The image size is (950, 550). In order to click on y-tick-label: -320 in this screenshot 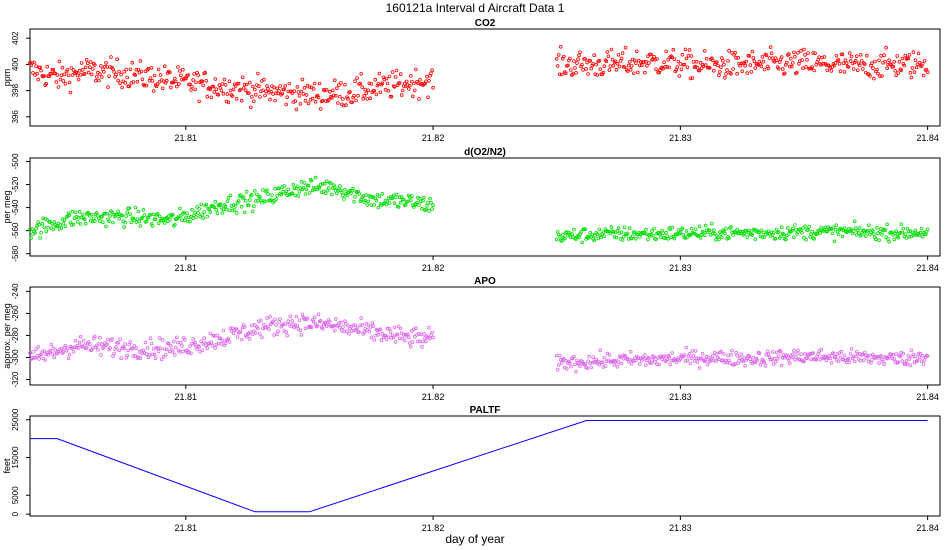, I will do `click(15, 379)`.